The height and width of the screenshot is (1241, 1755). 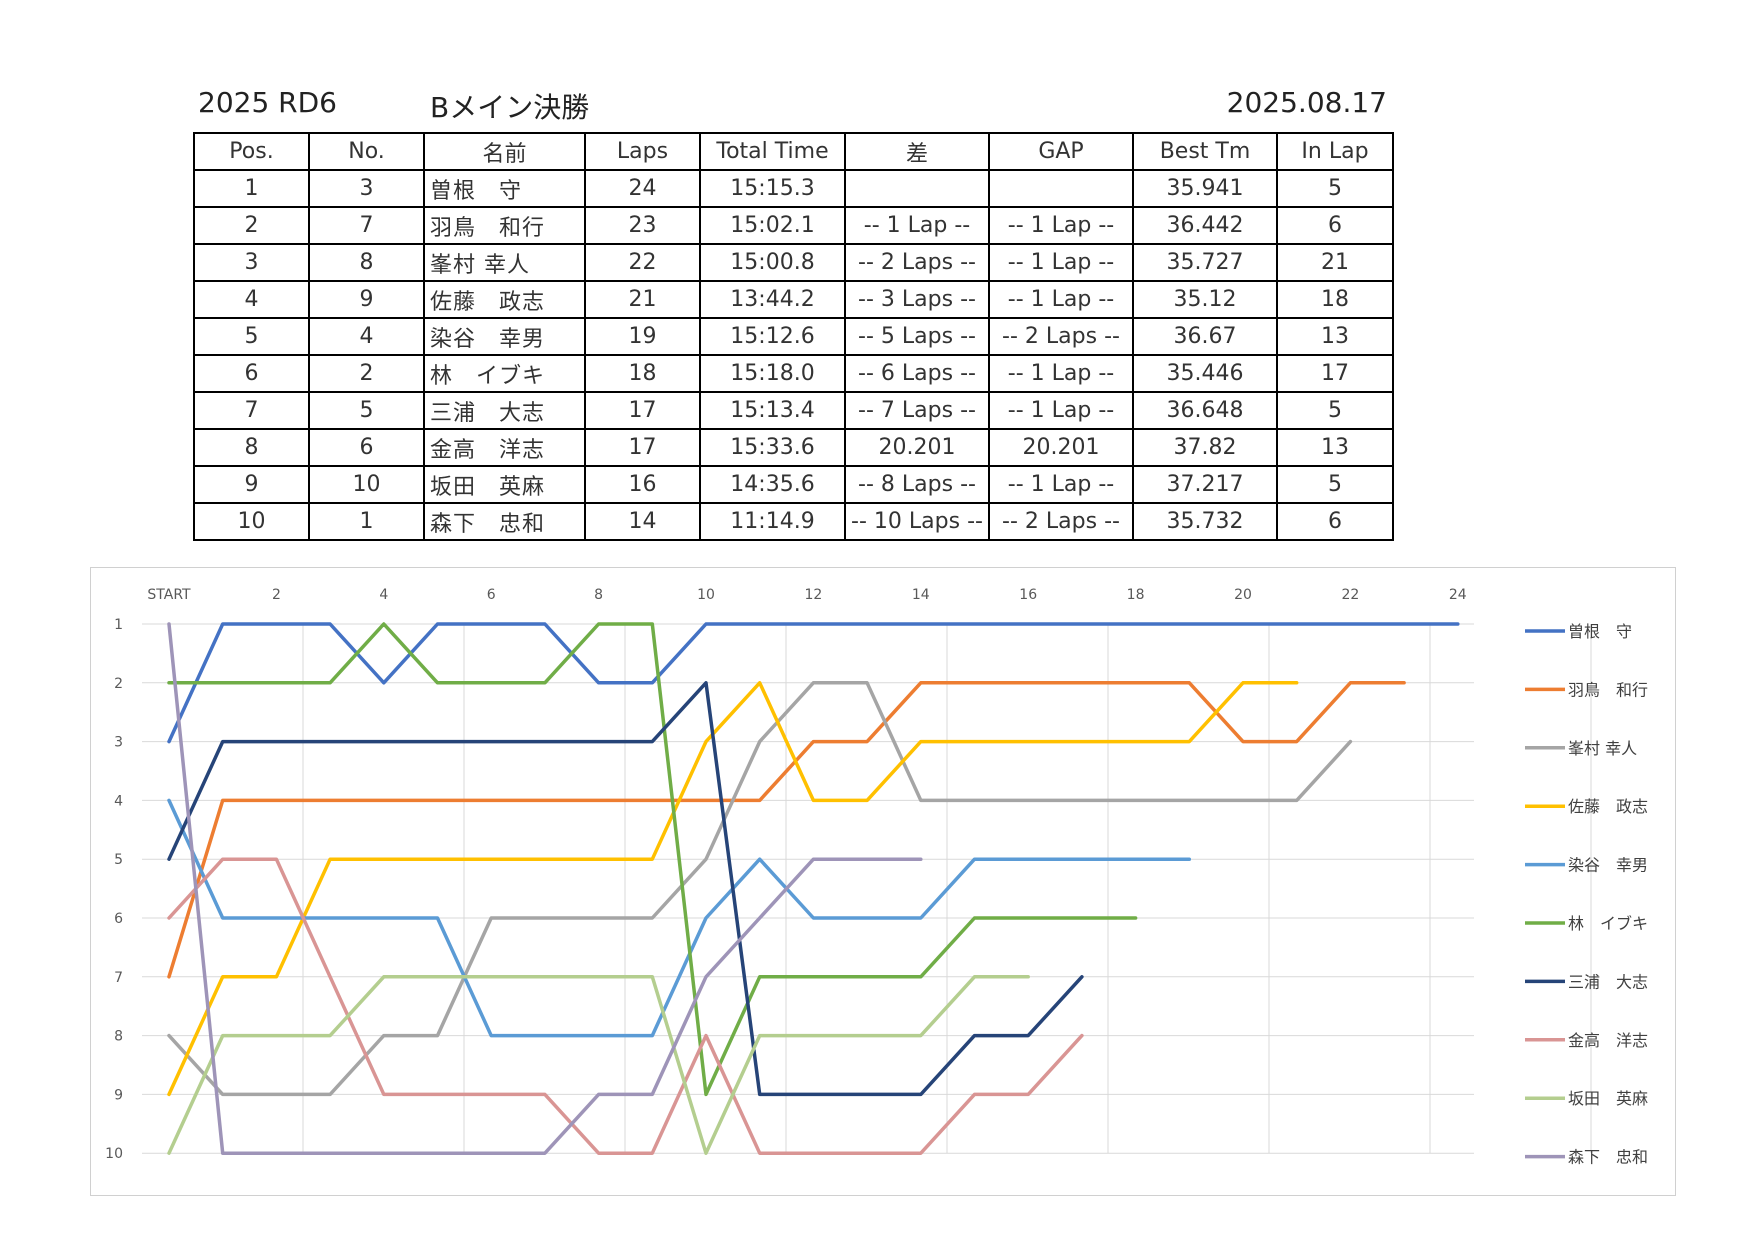 I want to click on cell-best-time: 35.941, so click(x=1205, y=188).